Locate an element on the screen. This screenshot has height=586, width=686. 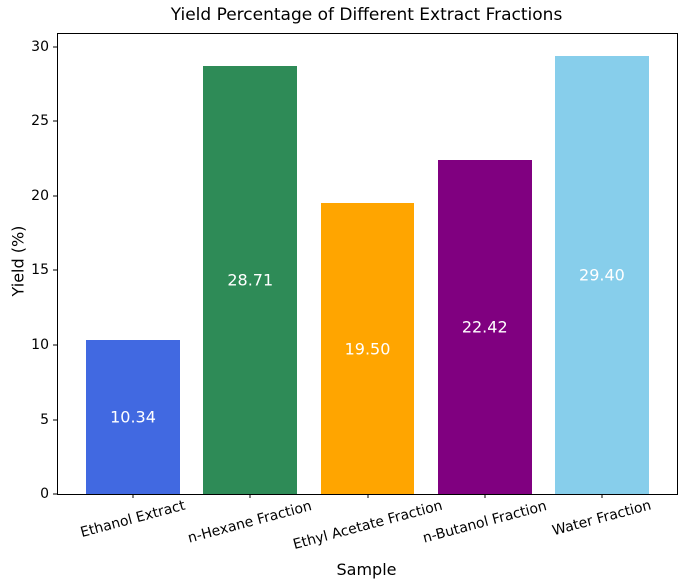
y-tick-label: 20 is located at coordinates (40, 195).